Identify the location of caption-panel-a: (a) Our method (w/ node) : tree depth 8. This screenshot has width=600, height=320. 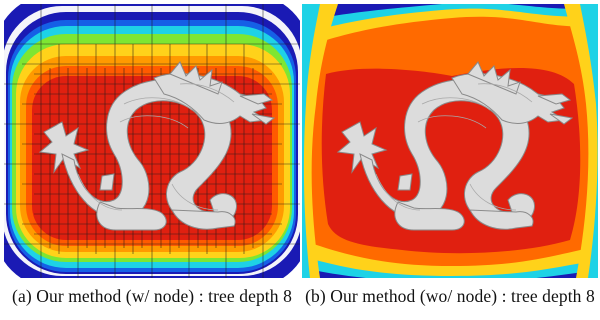
(152, 296).